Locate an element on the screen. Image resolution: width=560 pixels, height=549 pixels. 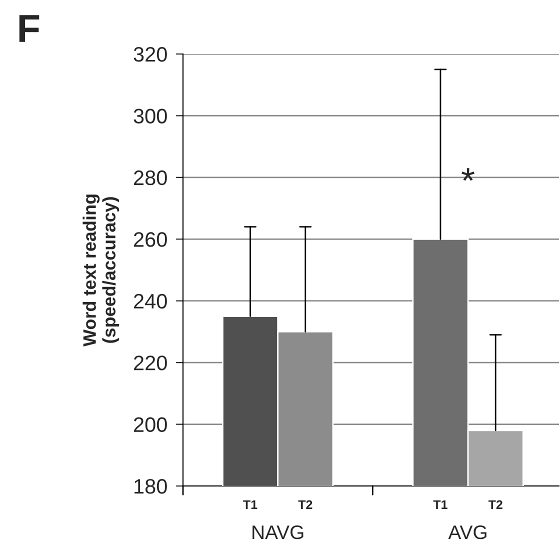
text: NAVG is located at coordinates (278, 532).